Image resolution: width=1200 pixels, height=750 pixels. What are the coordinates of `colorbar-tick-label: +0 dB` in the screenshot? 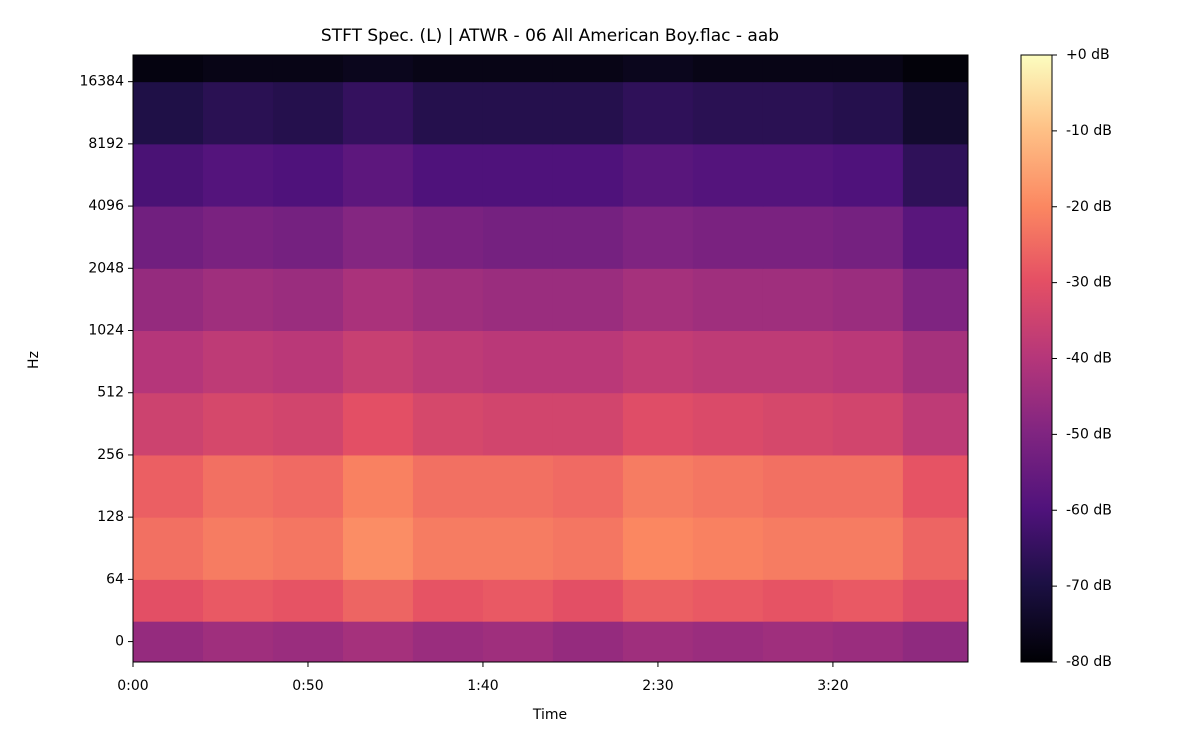 It's located at (1088, 55).